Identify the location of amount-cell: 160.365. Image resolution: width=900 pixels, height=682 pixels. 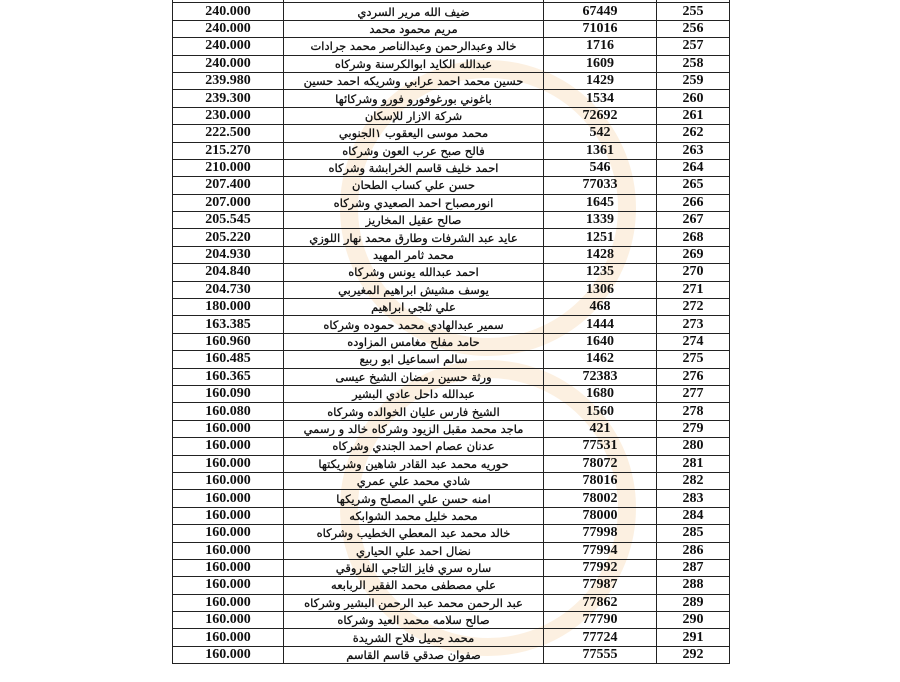
(228, 376).